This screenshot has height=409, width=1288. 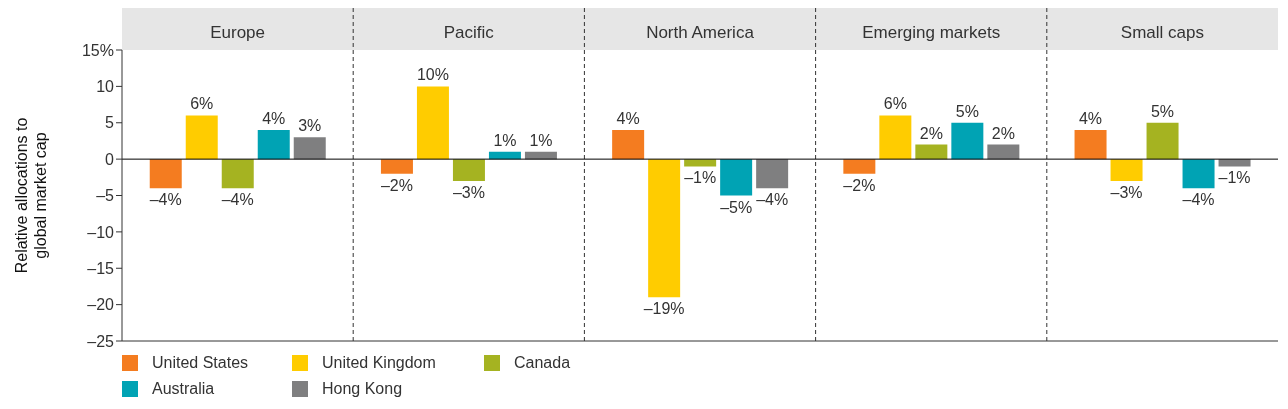 What do you see at coordinates (97, 50) in the screenshot?
I see `y-tick-label: 15%` at bounding box center [97, 50].